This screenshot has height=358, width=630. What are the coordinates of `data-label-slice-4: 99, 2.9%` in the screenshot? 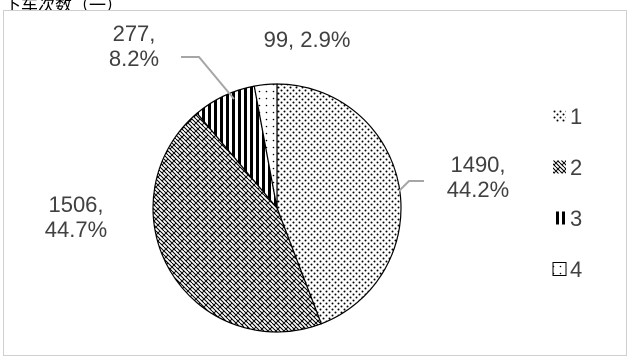 It's located at (307, 39).